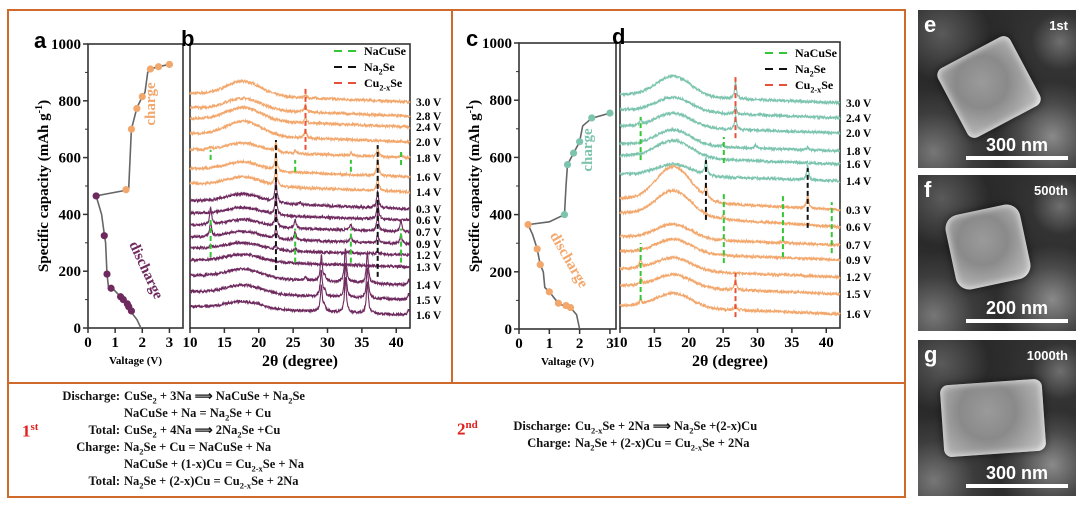 This screenshot has width=1080, height=507. I want to click on reaction-equation: NaCuSe + Na = Na2Se + Cu, so click(198, 414).